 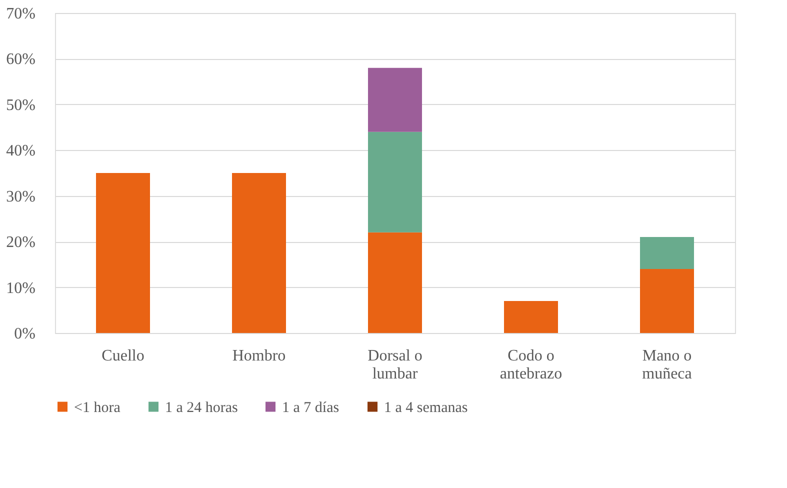 I want to click on legend-label: <1 hora, so click(x=97, y=408).